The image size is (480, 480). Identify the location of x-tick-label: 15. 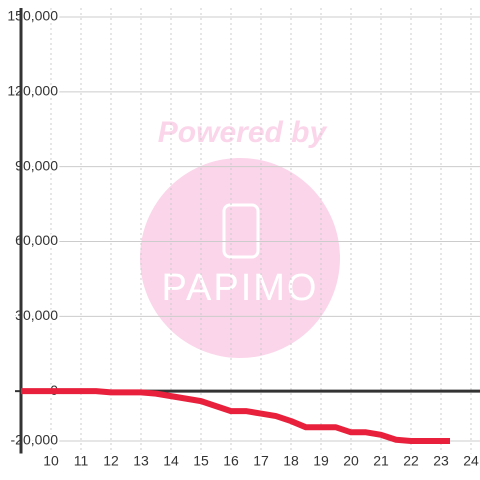
(201, 461).